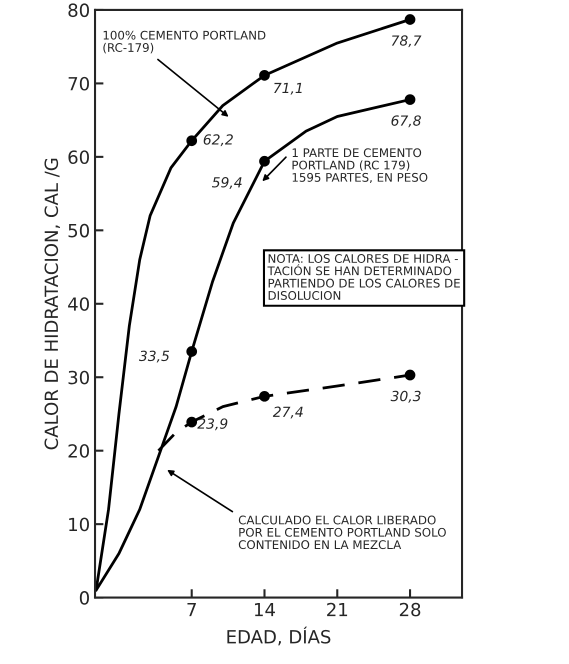  I want to click on y-tick-label: 80, so click(78, 10).